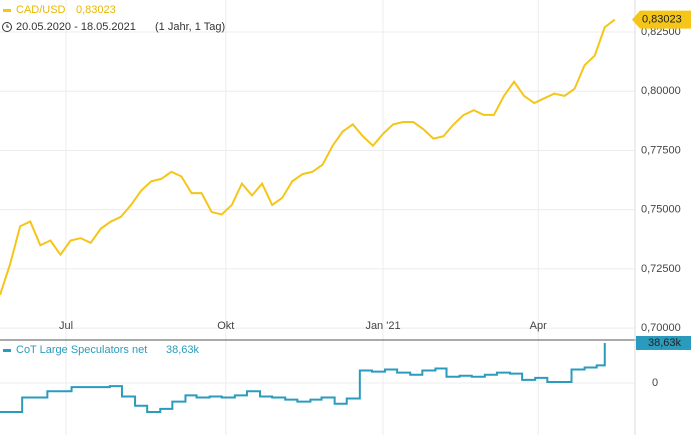  I want to click on last-value-label: 0,83023, so click(662, 20).